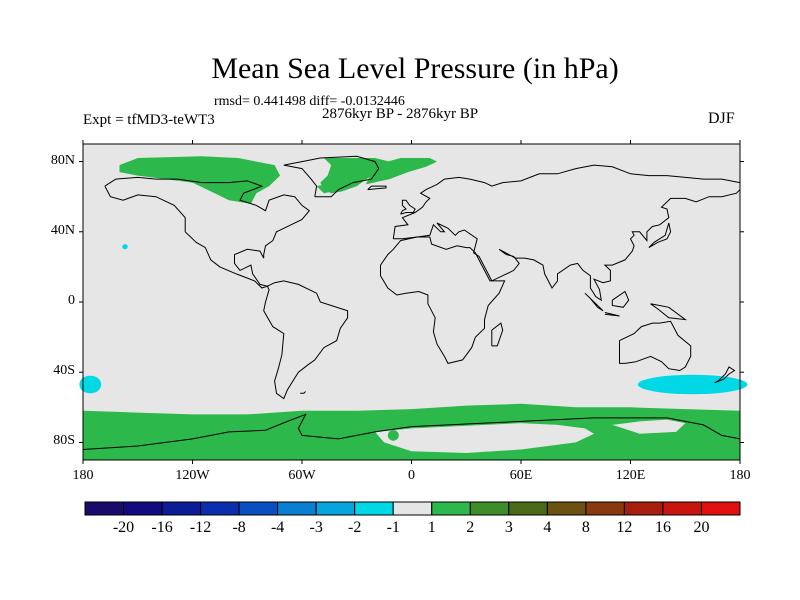  Describe the element at coordinates (277, 527) in the screenshot. I see `colorbar-label: -4` at that location.